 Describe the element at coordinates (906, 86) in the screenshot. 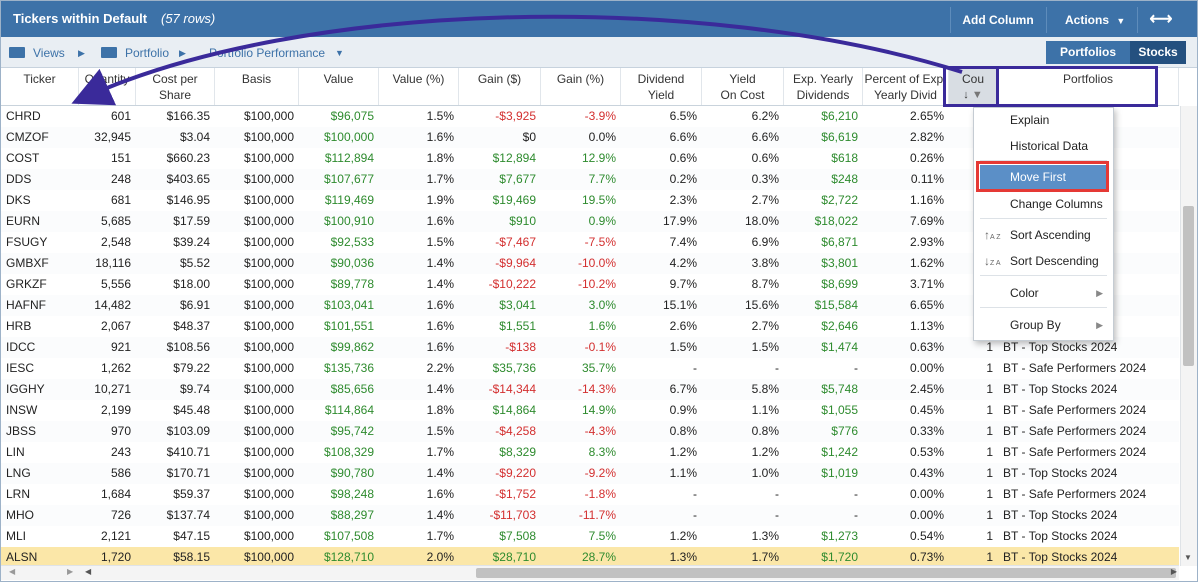

I see `column-header: Percent of Exp. Yearly Divid` at that location.